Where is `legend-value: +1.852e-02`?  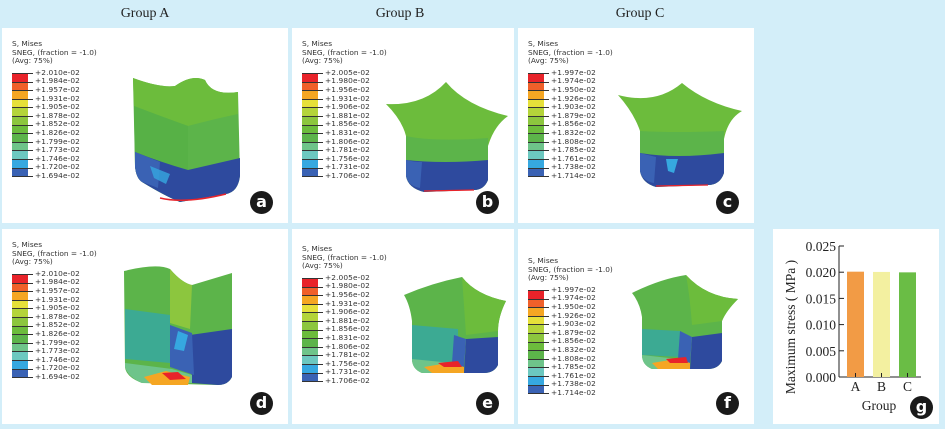 legend-value: +1.852e-02 is located at coordinates (57, 325).